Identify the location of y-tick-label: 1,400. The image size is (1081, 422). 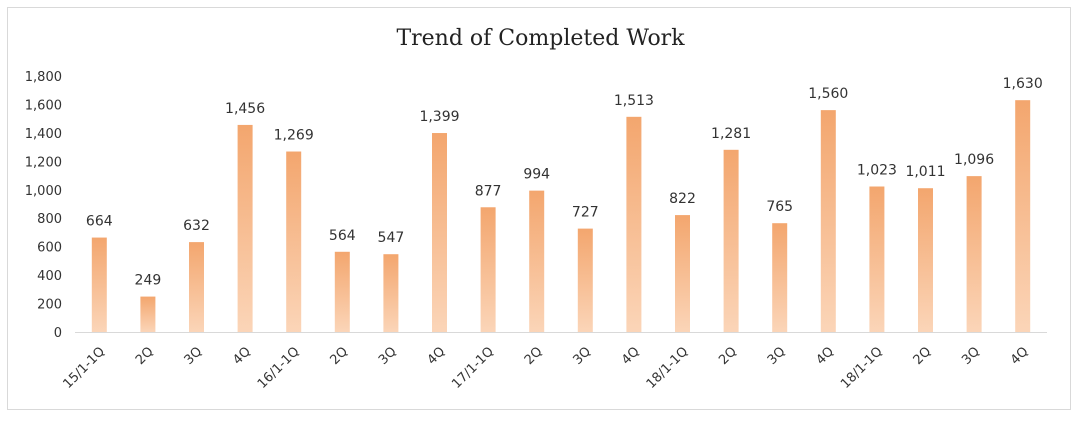
(43, 134).